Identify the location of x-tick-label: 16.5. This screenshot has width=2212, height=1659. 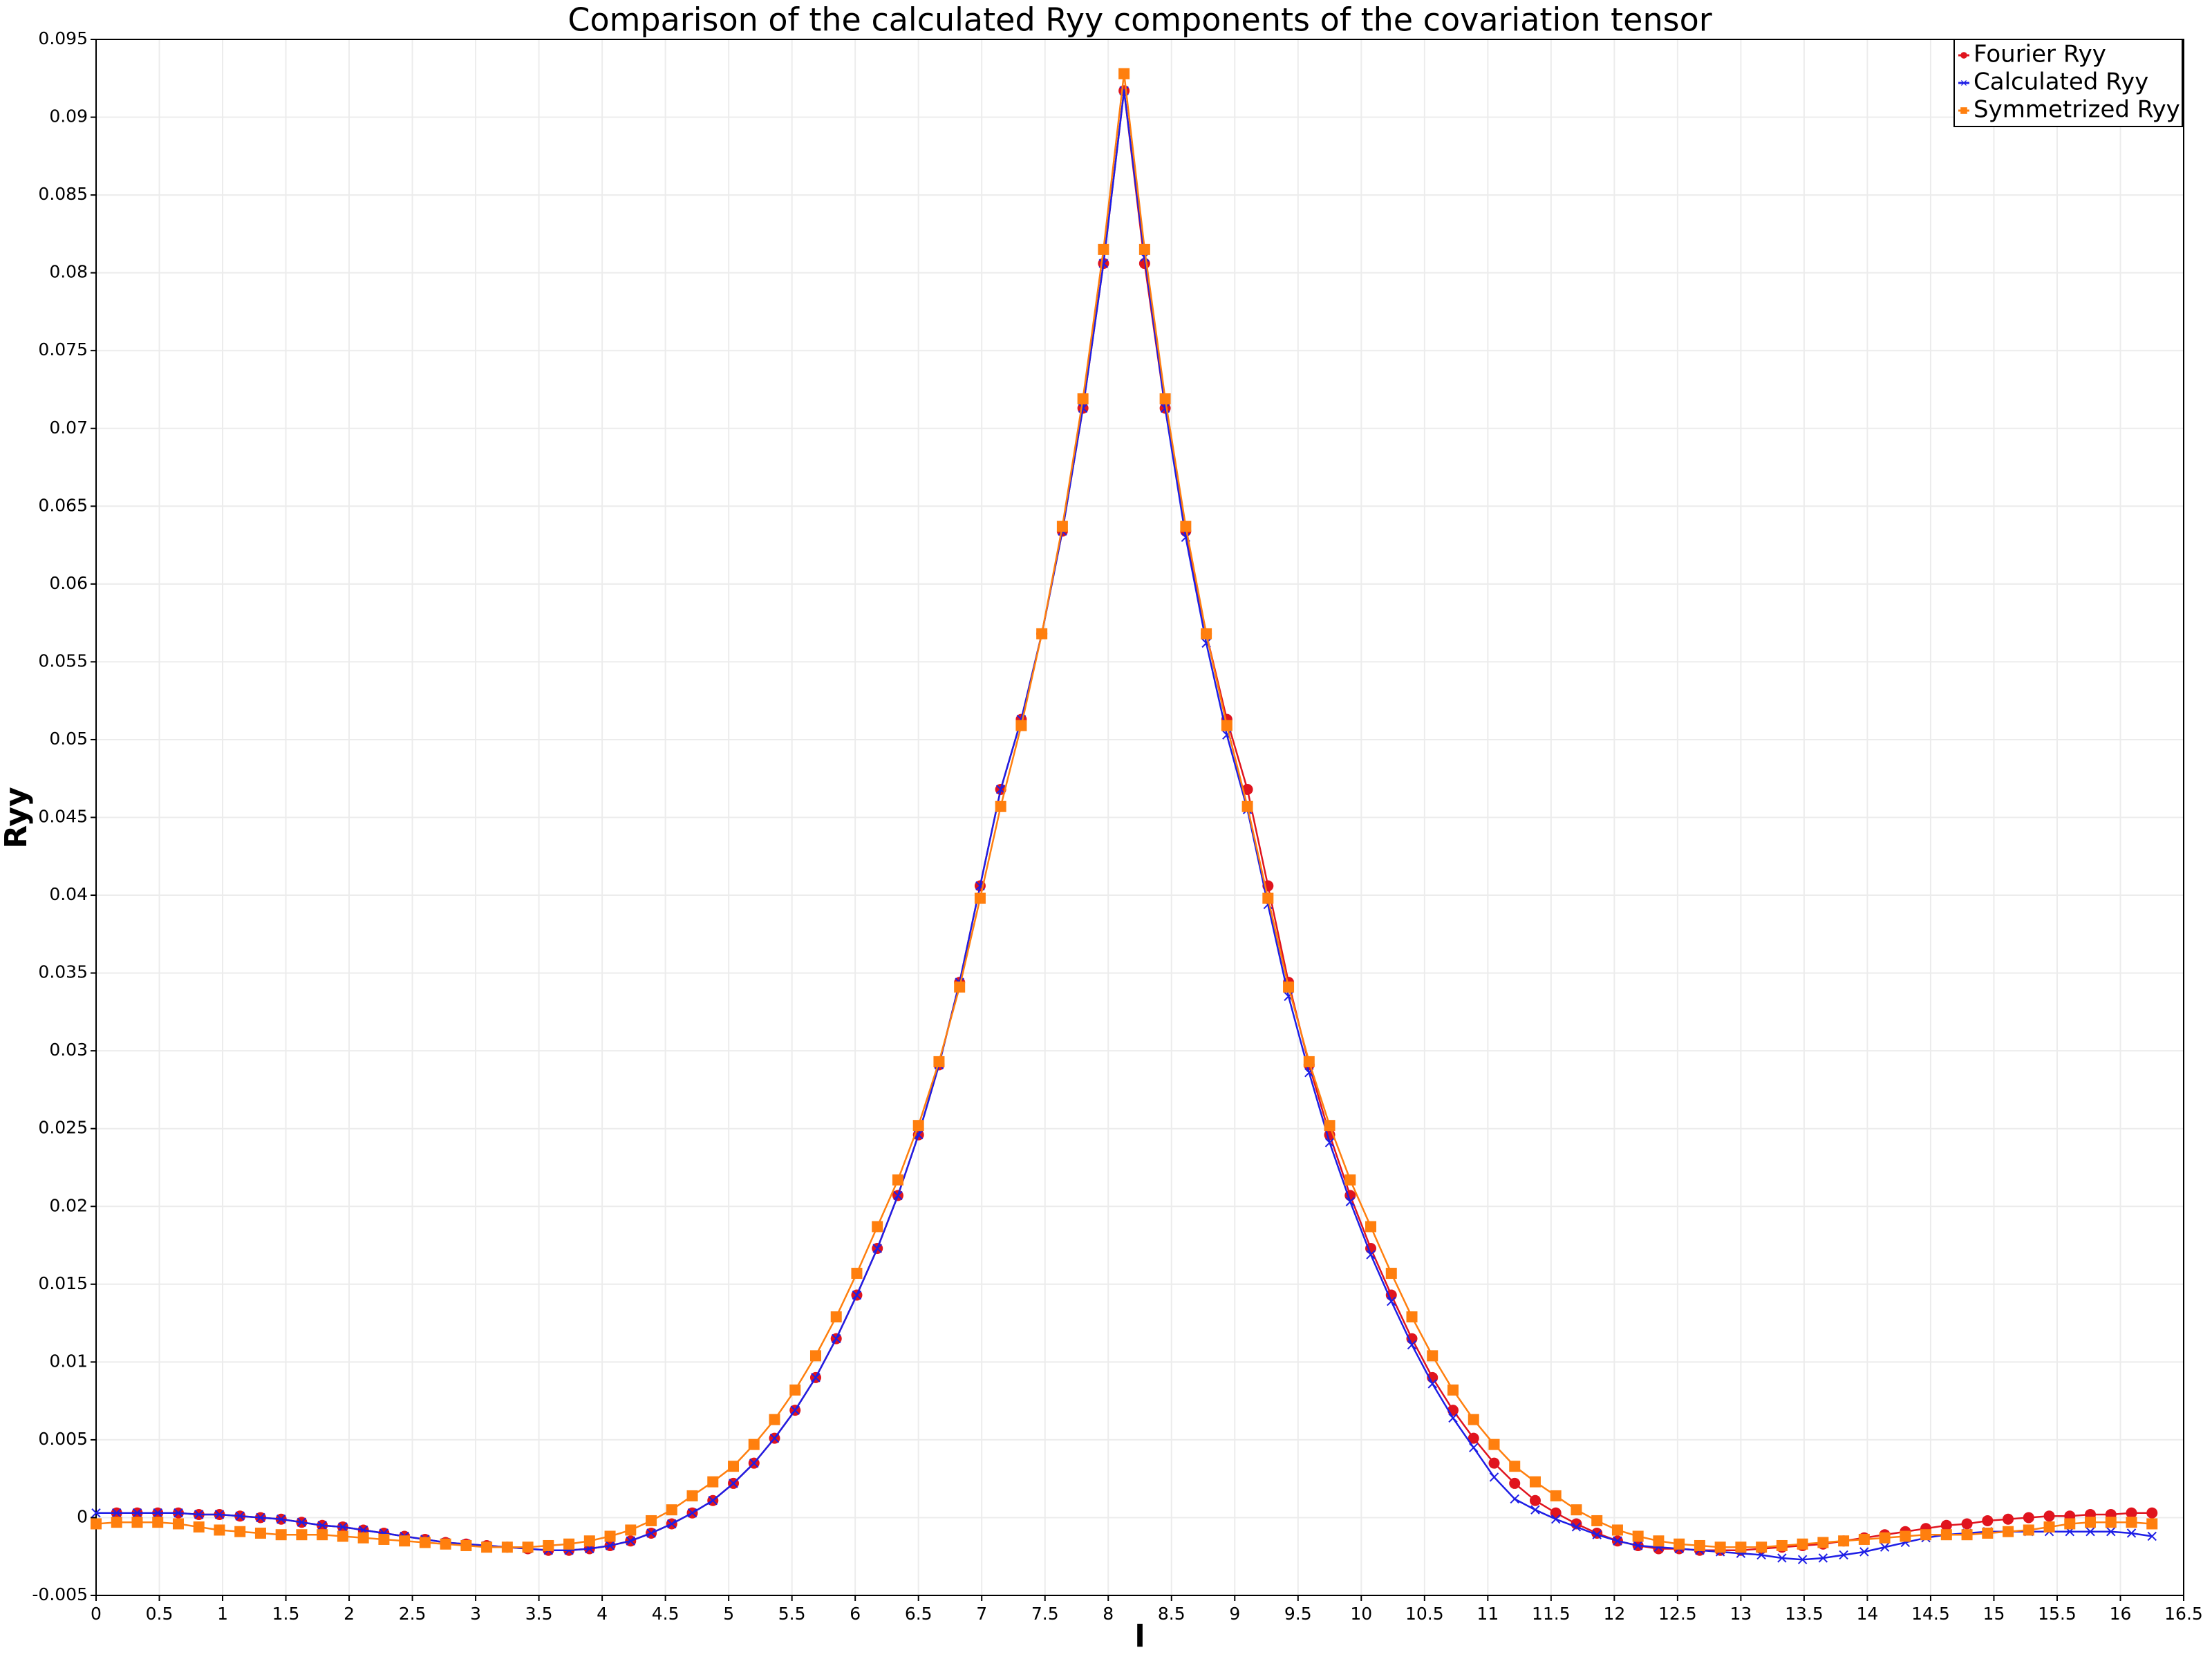
(2183, 1614).